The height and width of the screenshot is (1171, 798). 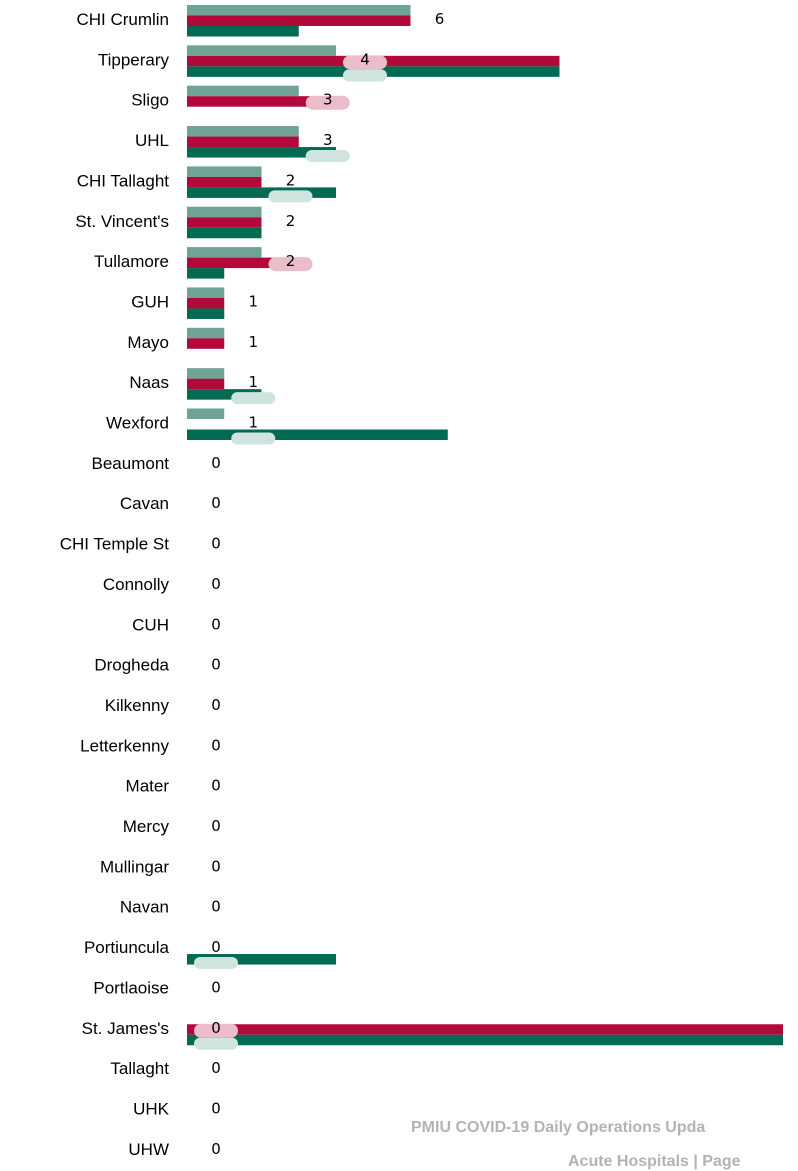 I want to click on category-label: UHK, so click(x=151, y=1108).